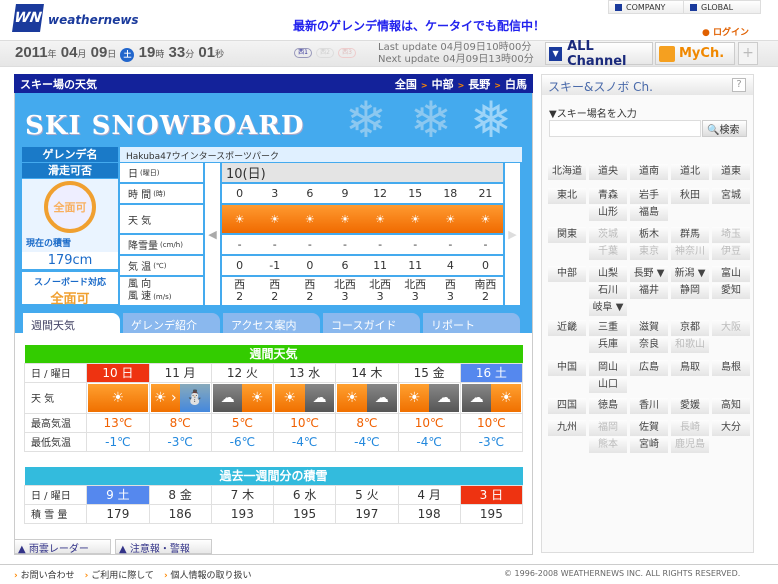 This screenshot has height=584, width=778. I want to click on region-button-1: 西1, so click(303, 53).